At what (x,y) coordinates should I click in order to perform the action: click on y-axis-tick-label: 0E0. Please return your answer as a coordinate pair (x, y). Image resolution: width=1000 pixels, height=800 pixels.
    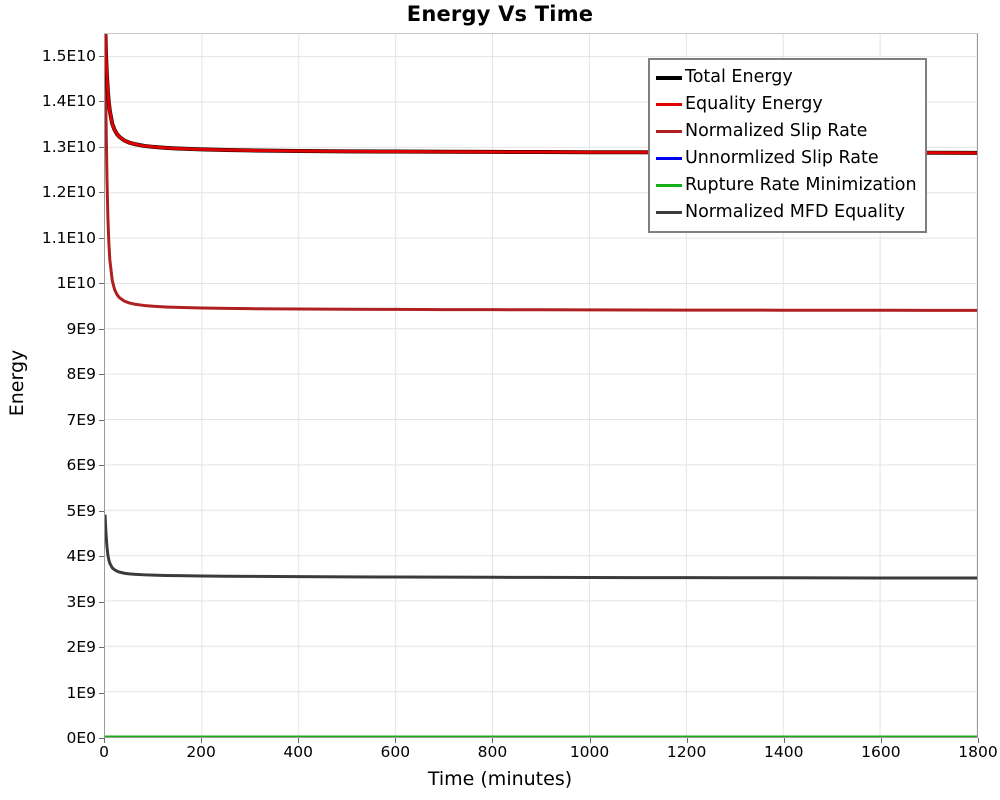
    Looking at the image, I should click on (81, 738).